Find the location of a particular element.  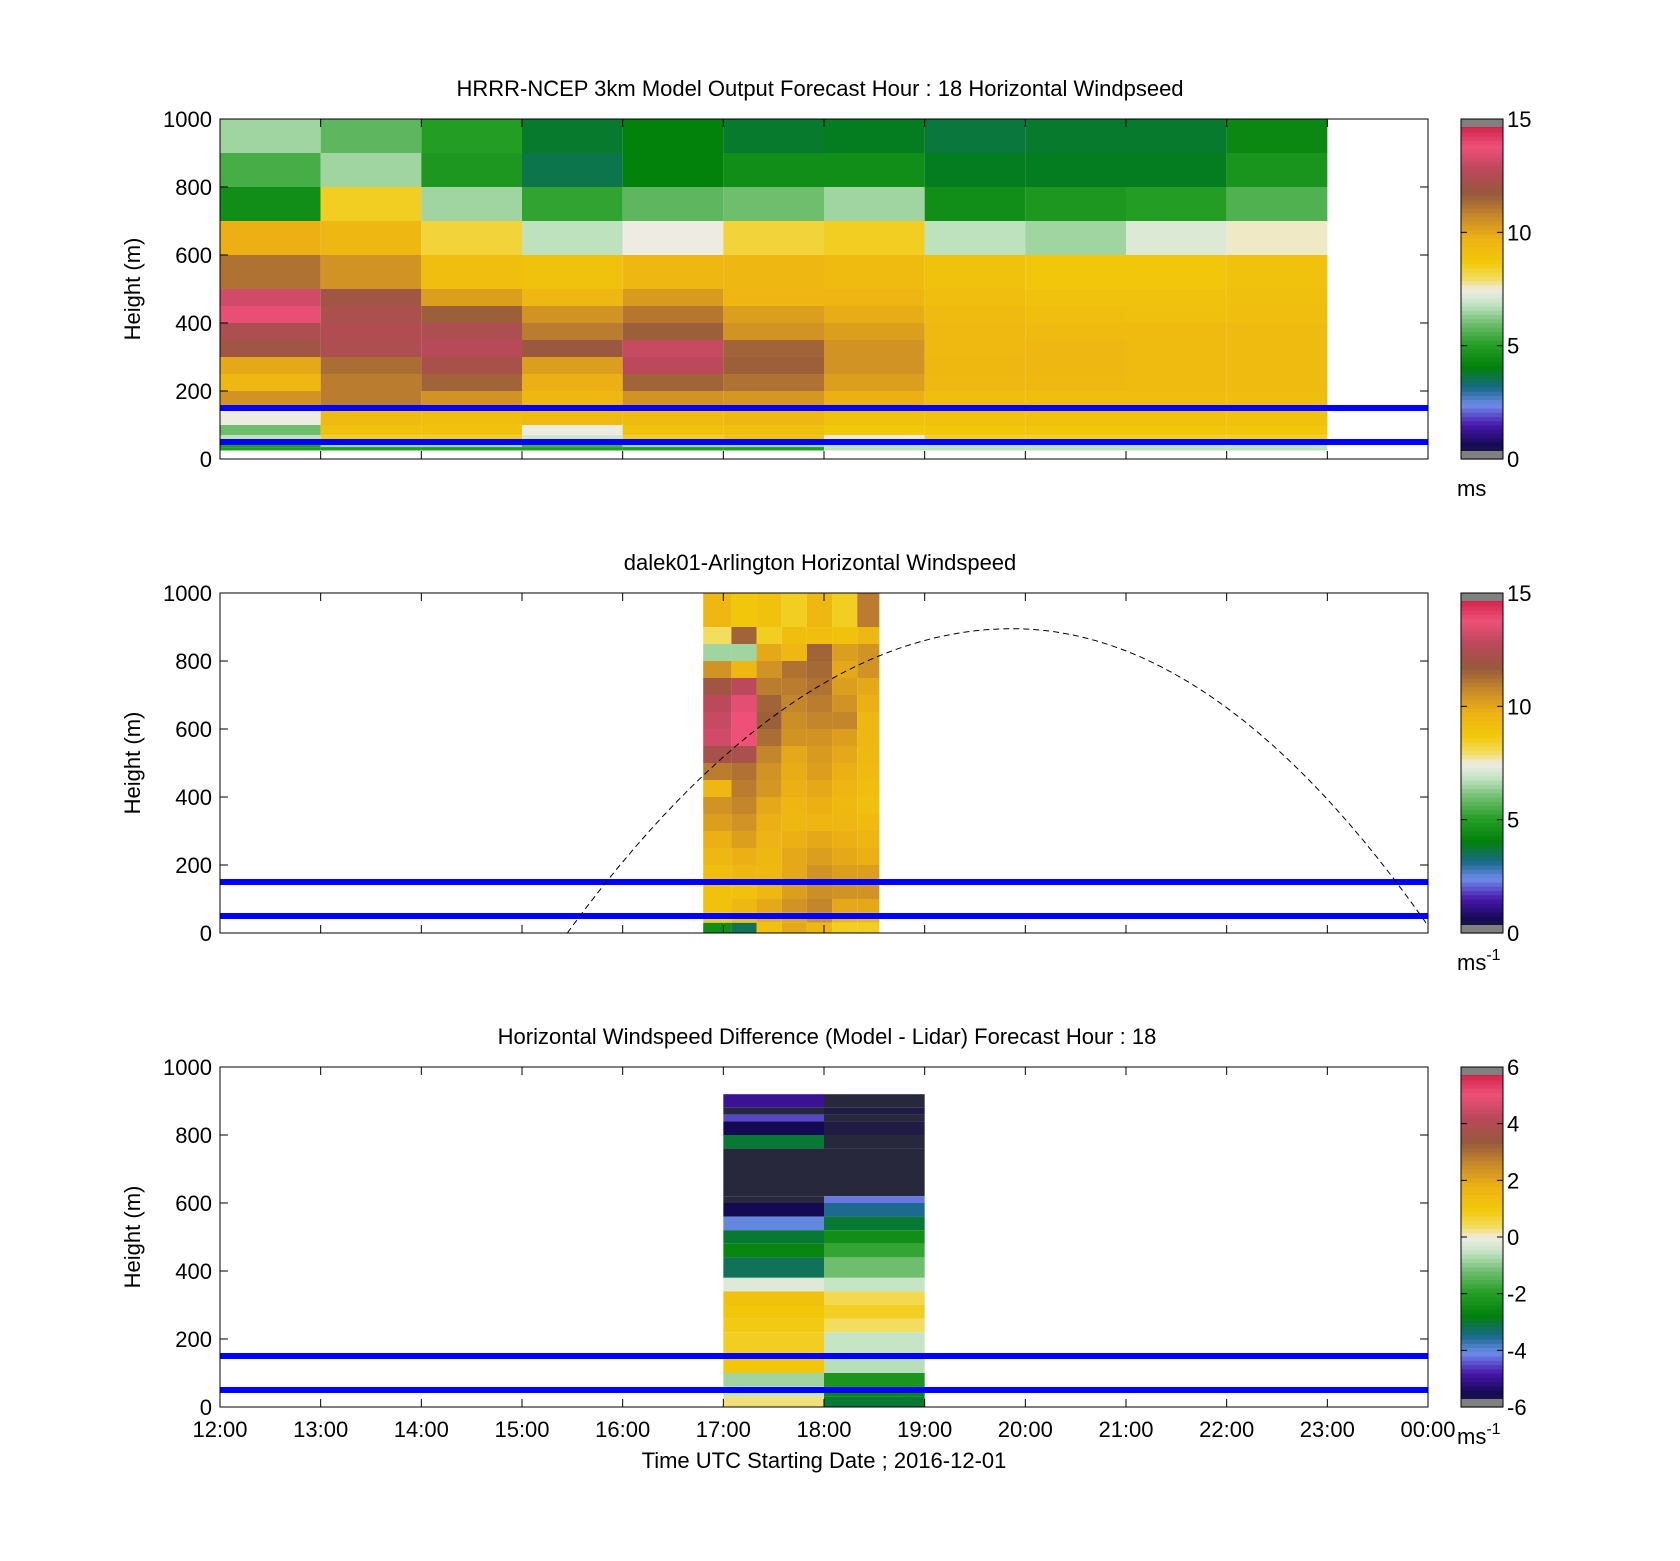

x-tick-label: 17:00 is located at coordinates (723, 1429).